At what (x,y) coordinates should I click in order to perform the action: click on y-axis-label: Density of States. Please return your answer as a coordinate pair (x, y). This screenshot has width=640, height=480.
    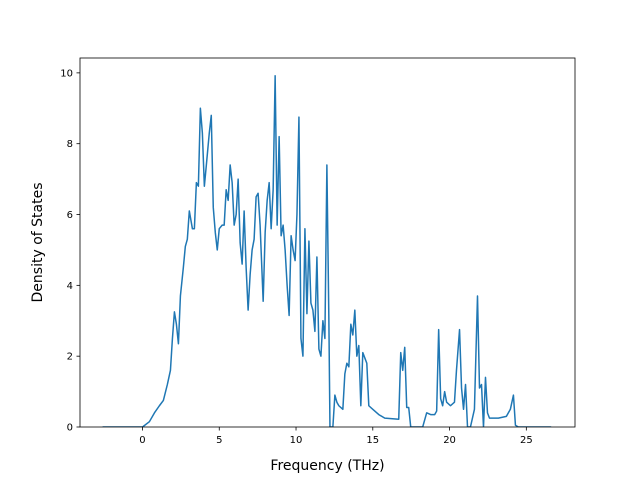
    Looking at the image, I should click on (38, 243).